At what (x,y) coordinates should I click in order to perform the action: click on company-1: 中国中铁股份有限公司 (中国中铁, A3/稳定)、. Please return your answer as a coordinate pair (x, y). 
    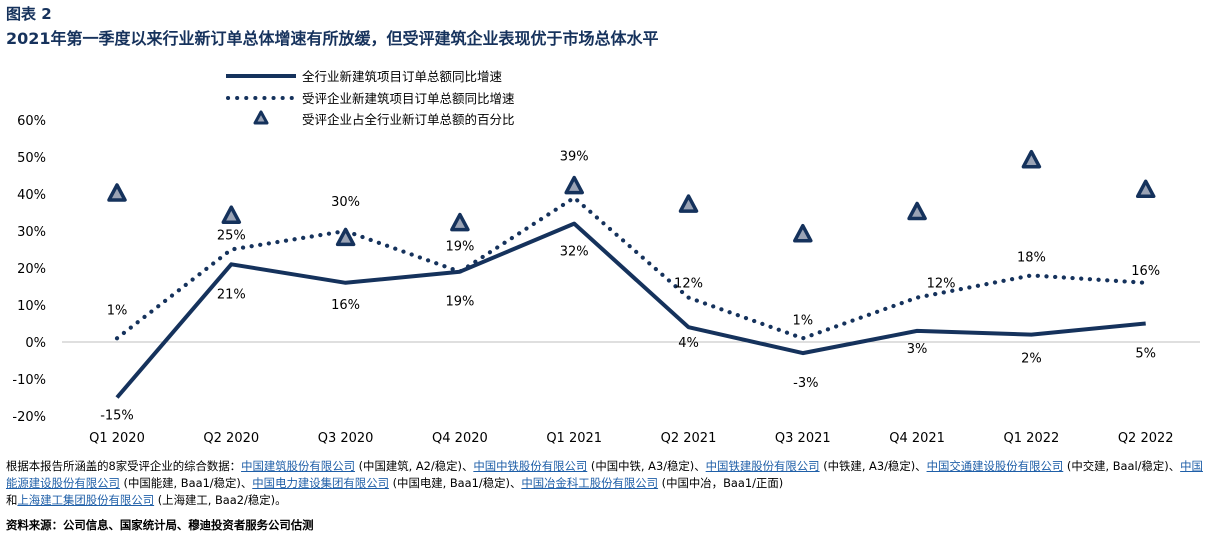
    Looking at the image, I should click on (589, 466).